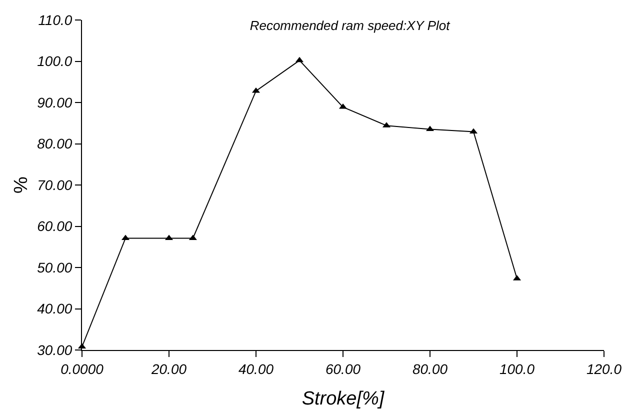  What do you see at coordinates (54, 350) in the screenshot?
I see `y-tick-label: 30.00` at bounding box center [54, 350].